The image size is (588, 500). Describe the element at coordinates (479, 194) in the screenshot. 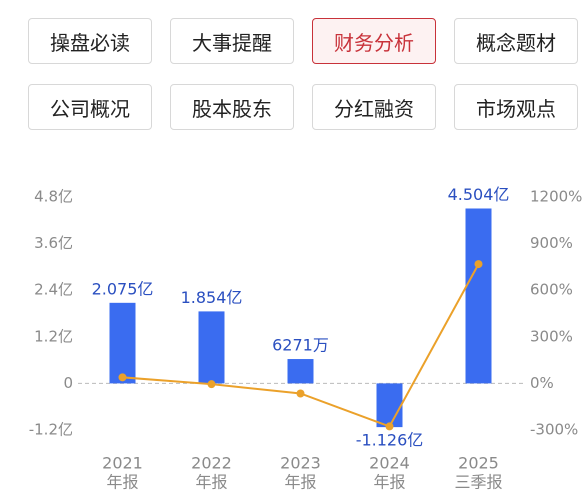

I see `value-label: 4.504亿` at that location.